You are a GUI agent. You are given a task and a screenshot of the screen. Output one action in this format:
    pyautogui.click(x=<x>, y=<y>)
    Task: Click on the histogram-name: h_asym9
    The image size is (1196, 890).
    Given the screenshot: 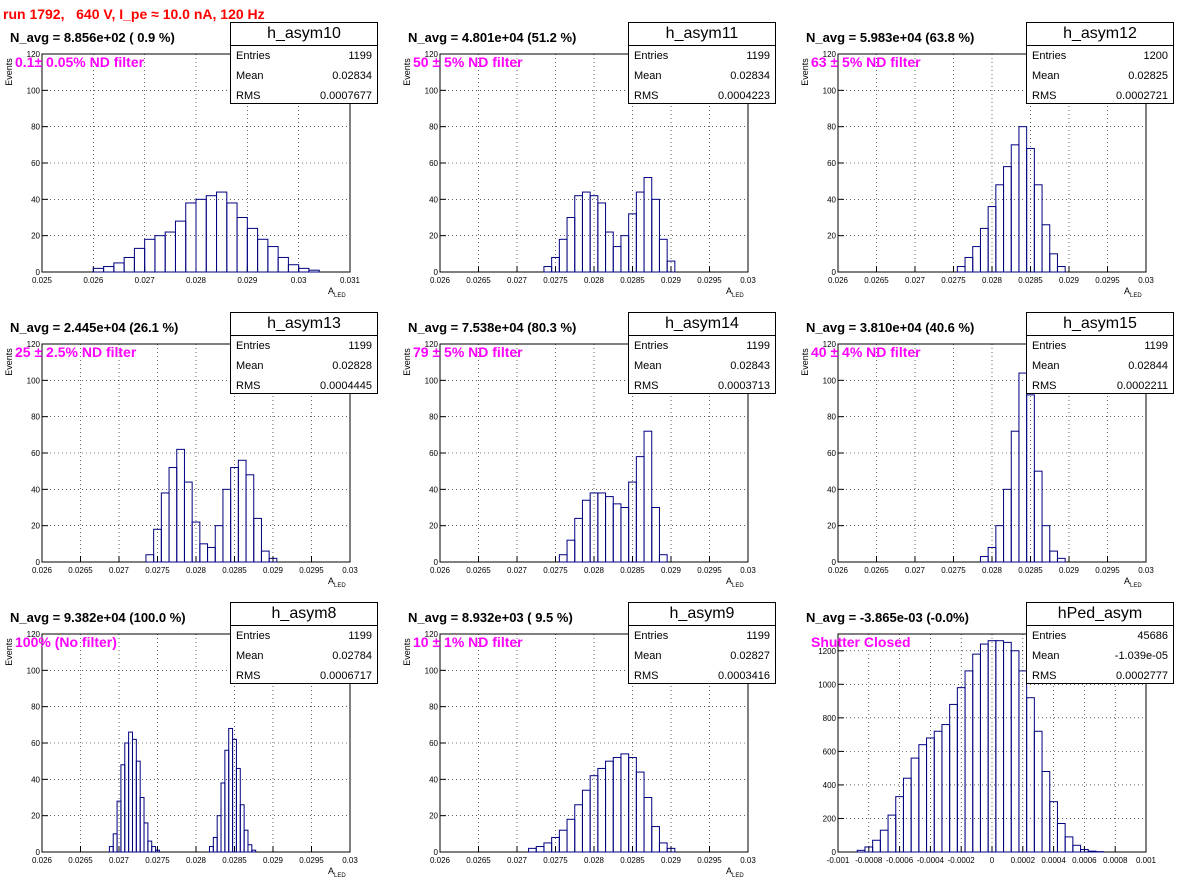 What is the action you would take?
    pyautogui.click(x=702, y=614)
    